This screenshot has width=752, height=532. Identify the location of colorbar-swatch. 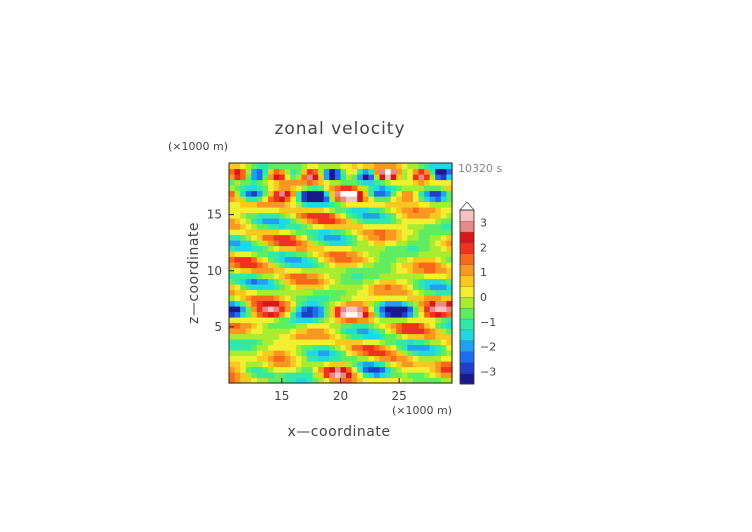
(467, 281).